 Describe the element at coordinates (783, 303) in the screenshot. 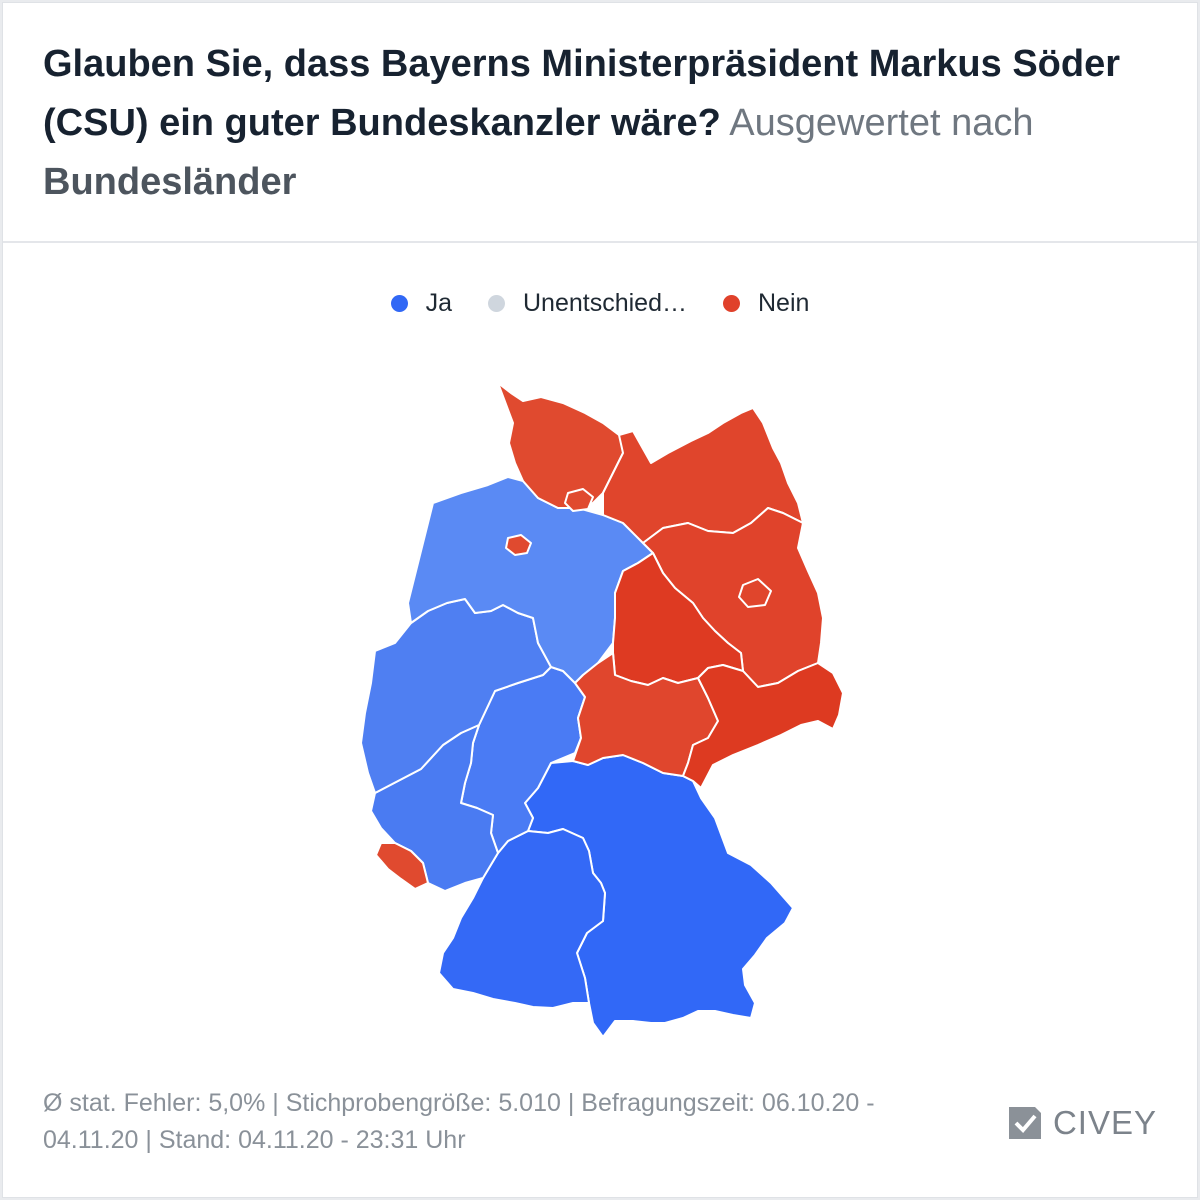

I see `legend-label-nein: Nein` at that location.